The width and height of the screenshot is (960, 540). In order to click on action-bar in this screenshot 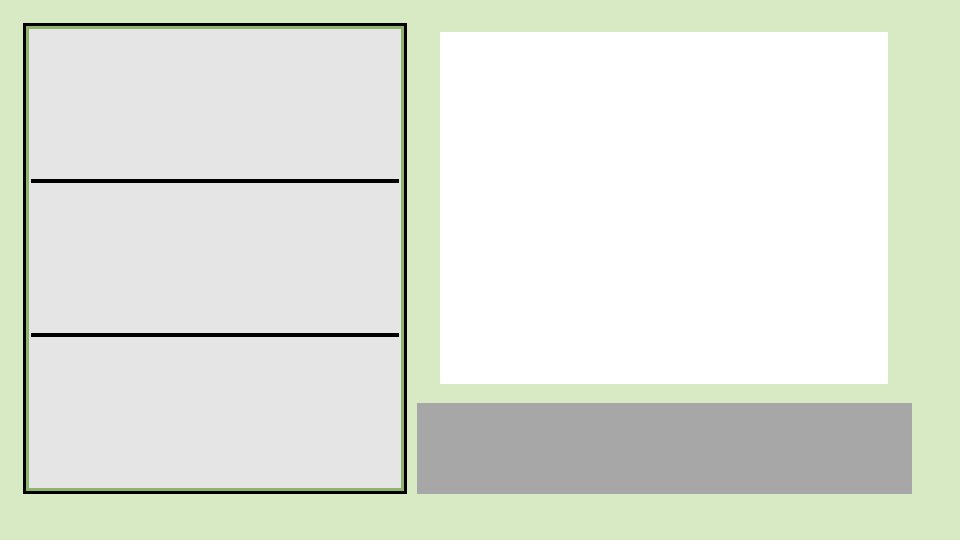, I will do `click(664, 448)`.